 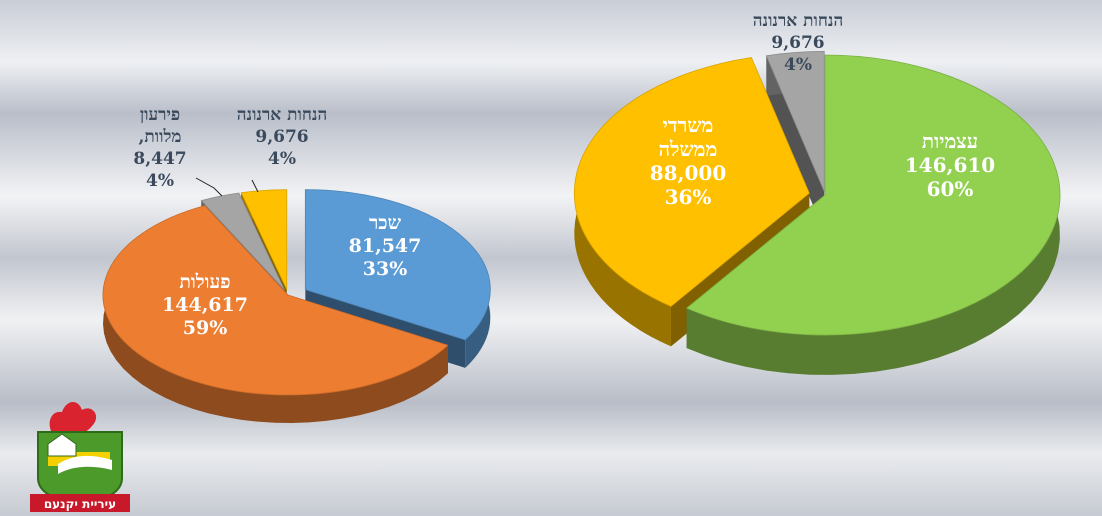 I want to click on label-operations-line: 144,617, so click(x=205, y=305).